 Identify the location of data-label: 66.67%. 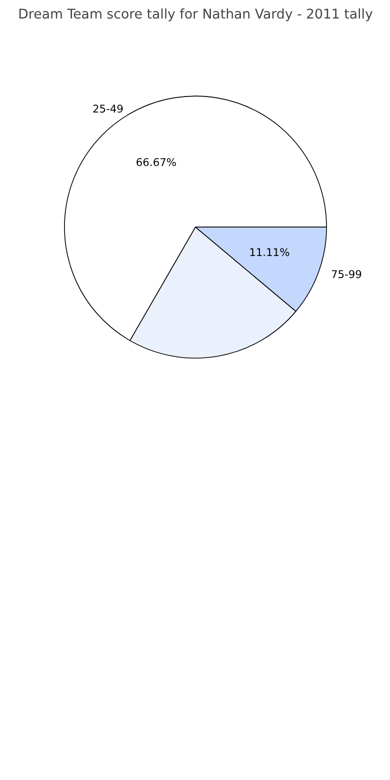
(156, 162).